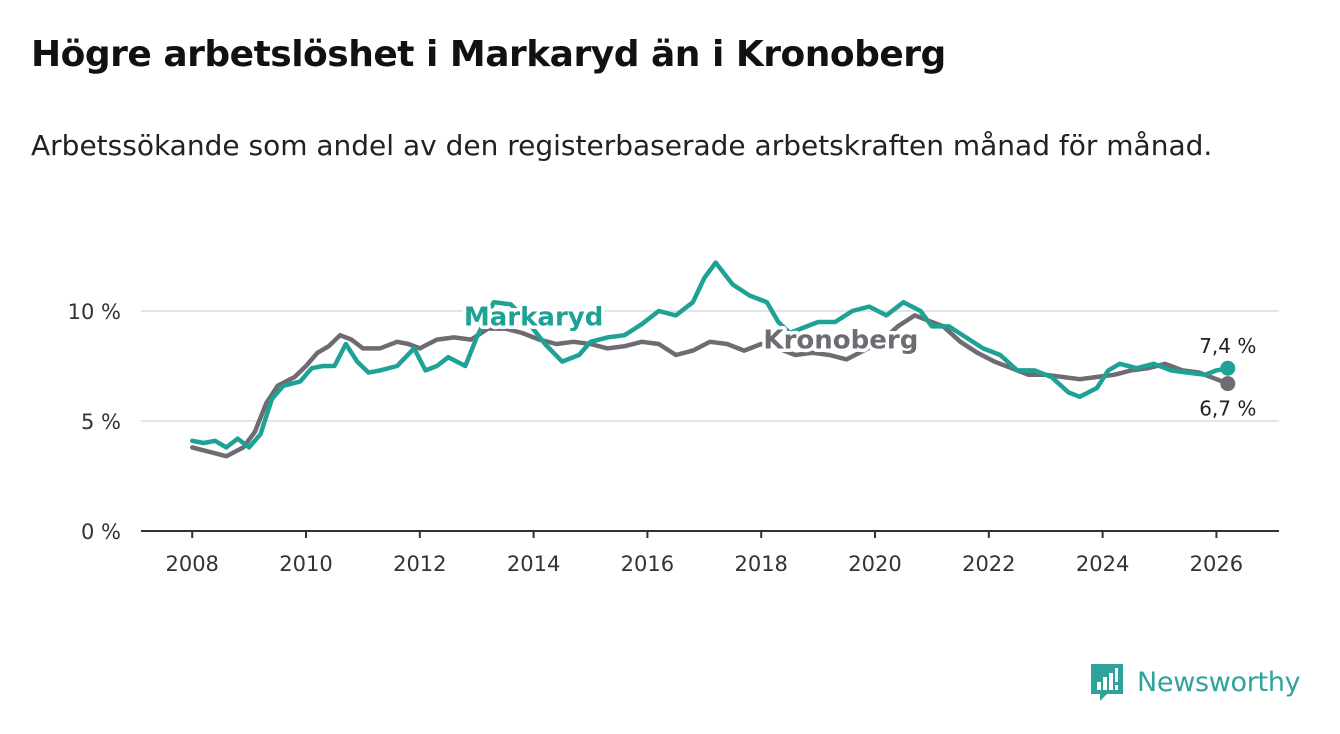  Describe the element at coordinates (533, 564) in the screenshot. I see `x-tick-label: 2014` at that location.